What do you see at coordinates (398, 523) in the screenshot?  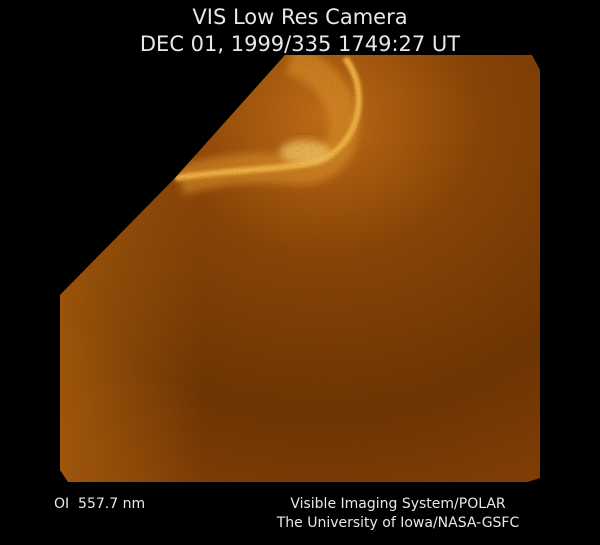 I see `credit-label: The University of Iowa/NASA-GSFC` at bounding box center [398, 523].